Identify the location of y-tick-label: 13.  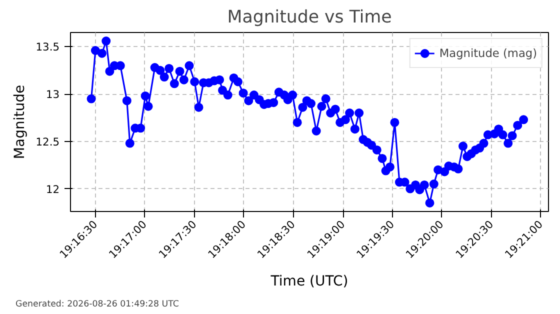
(53, 95).